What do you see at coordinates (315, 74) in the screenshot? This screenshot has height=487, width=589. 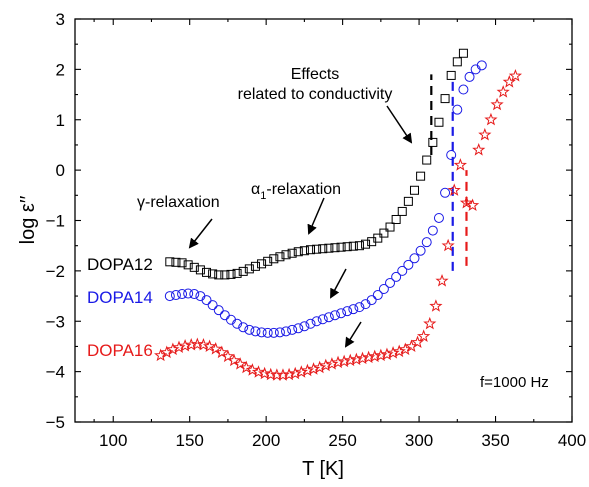 I see `effects-annotation-line1: Effects` at bounding box center [315, 74].